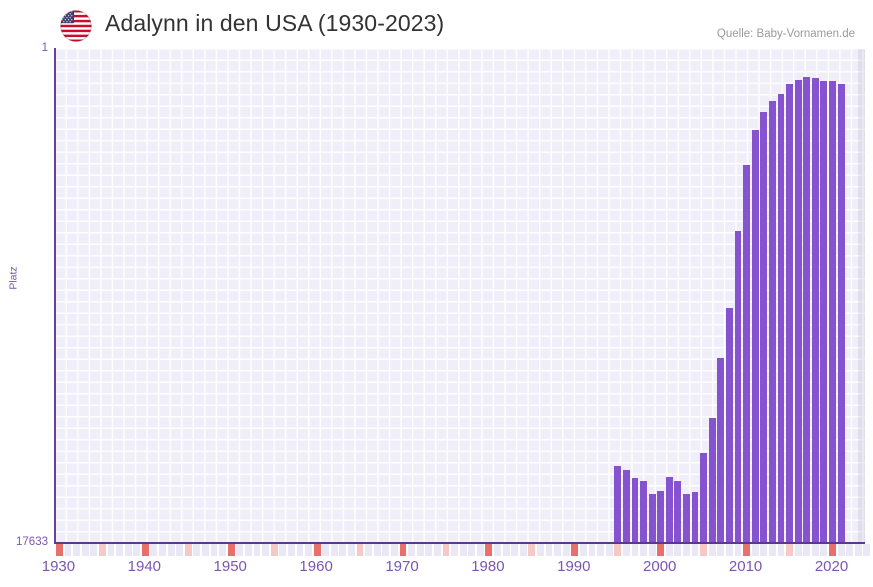  What do you see at coordinates (58, 566) in the screenshot?
I see `x-axis-tick-label: 1930` at bounding box center [58, 566].